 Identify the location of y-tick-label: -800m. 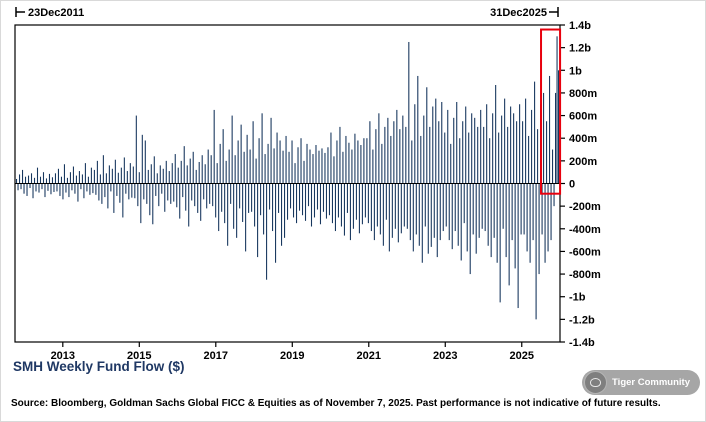
(585, 275).